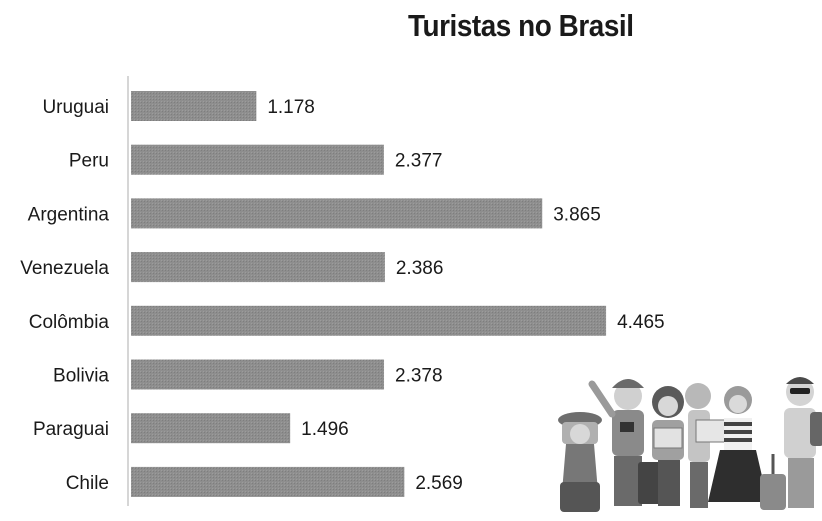 Image resolution: width=822 pixels, height=521 pixels. What do you see at coordinates (291, 107) in the screenshot?
I see `value-label: 1.178` at bounding box center [291, 107].